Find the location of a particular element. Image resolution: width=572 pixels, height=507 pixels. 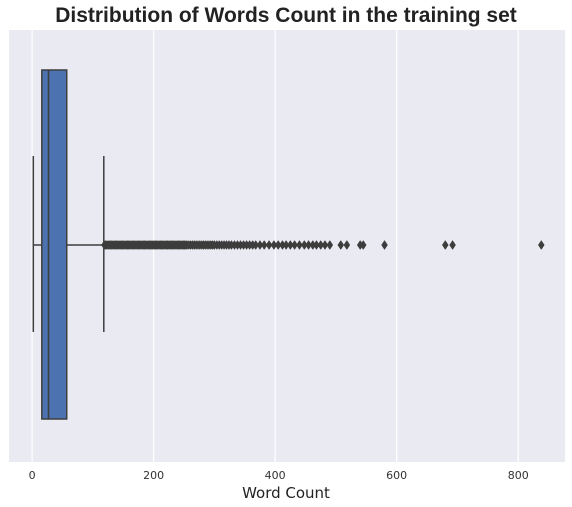

x-tick-label: 400 is located at coordinates (275, 475).